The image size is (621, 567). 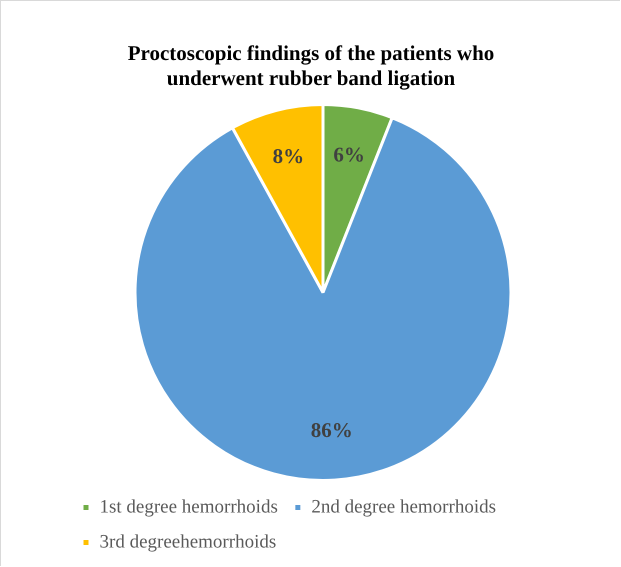 I want to click on data-label: 6%, so click(x=349, y=154).